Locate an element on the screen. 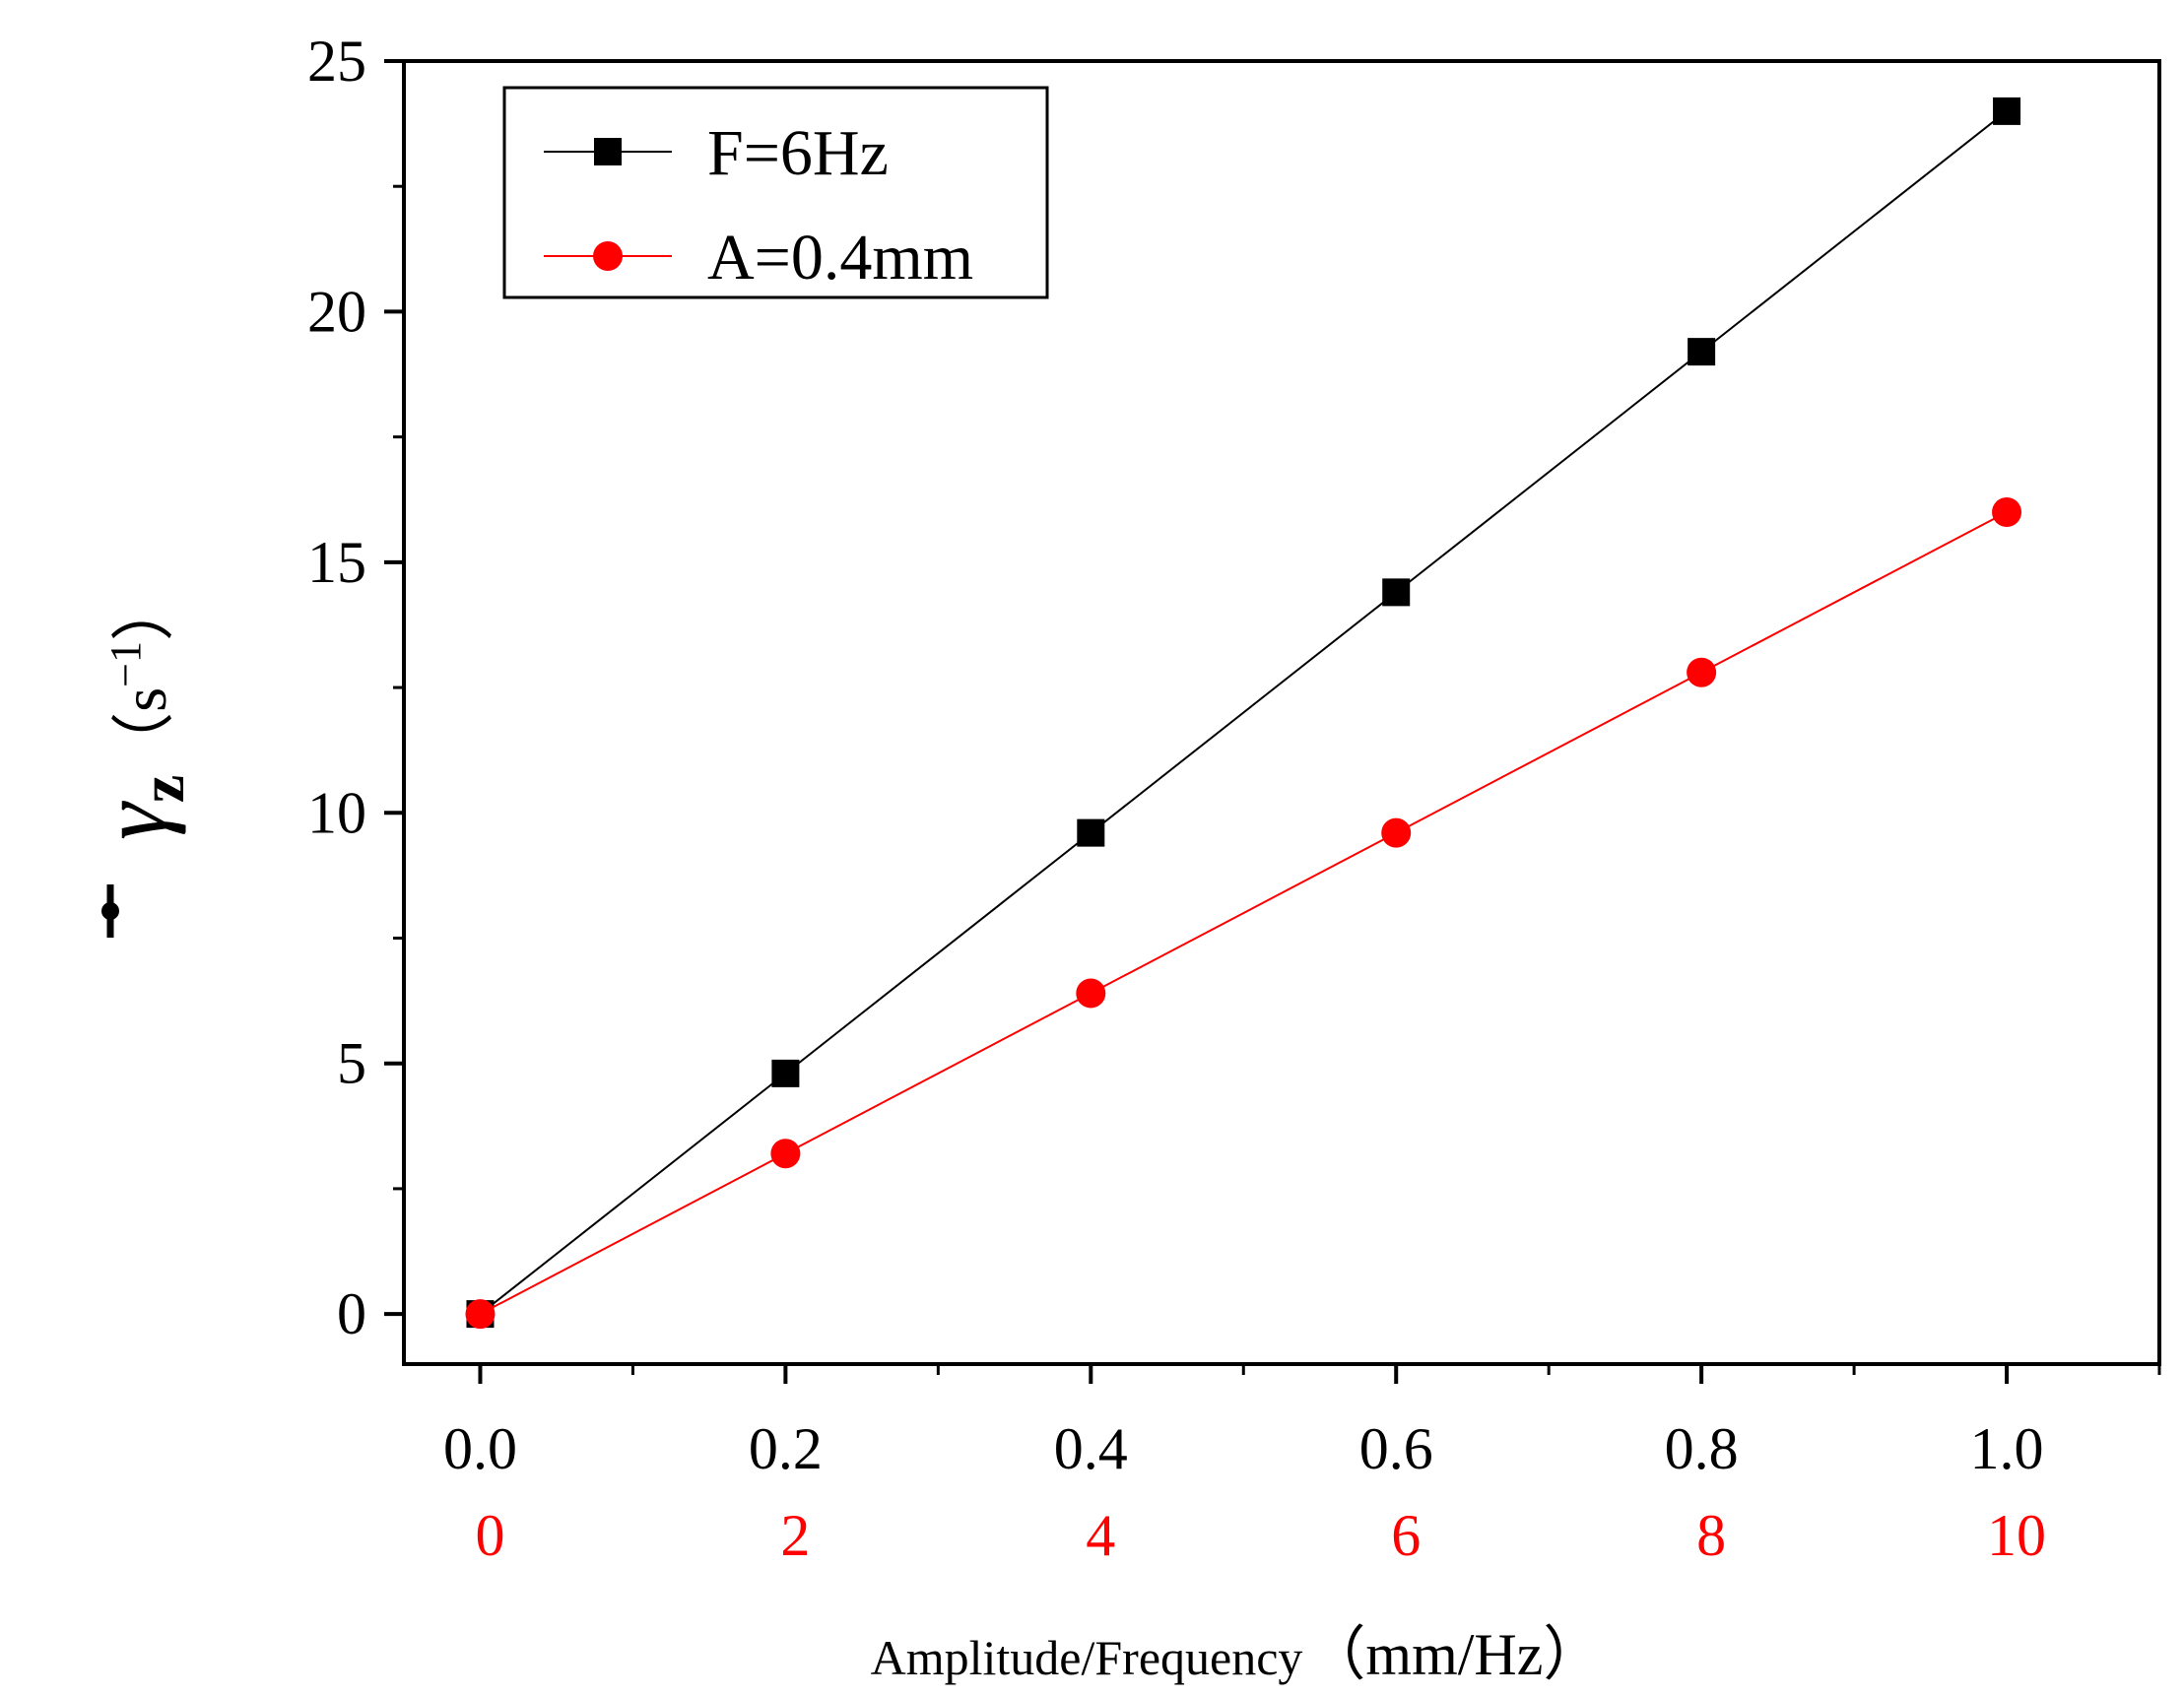  x-axis-label-text: Amplitude/Frequency is located at coordinates (1087, 1657).